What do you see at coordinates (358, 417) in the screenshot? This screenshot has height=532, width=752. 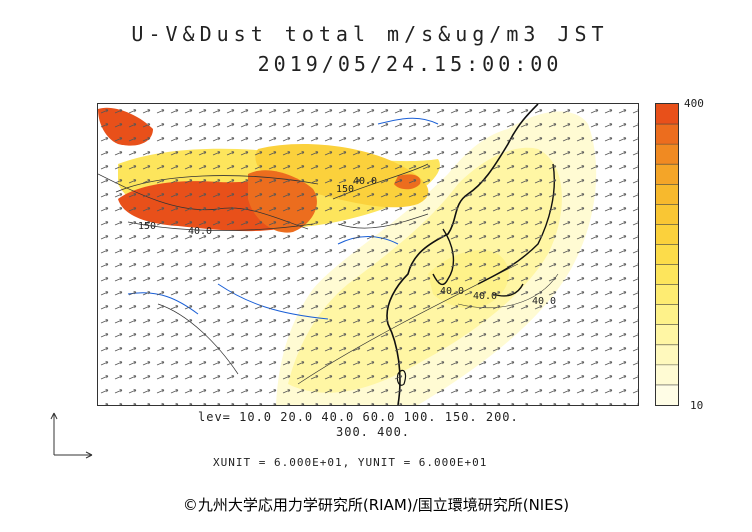 I see `levels-line-1: lev= 10.0 20.0 40.0 60.0 100. 150. 200.` at bounding box center [358, 417].